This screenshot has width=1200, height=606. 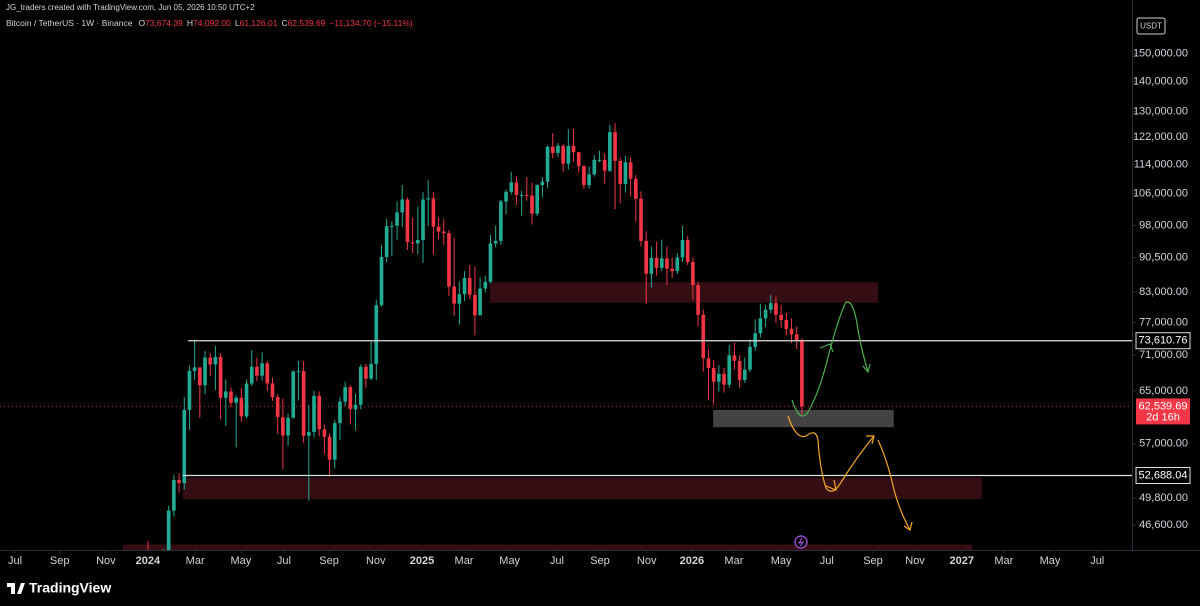 I want to click on logo-mark, so click(x=16, y=588).